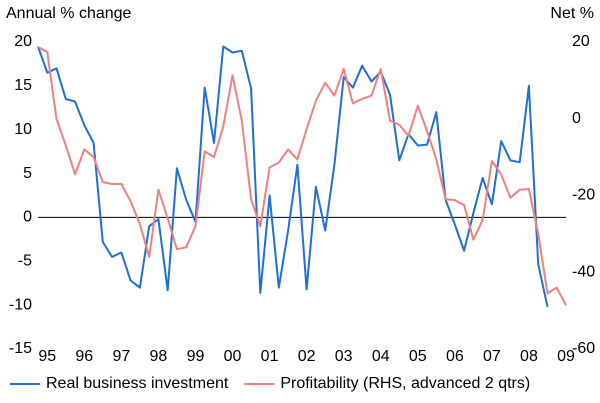 This screenshot has height=403, width=600. I want to click on y-tick-label: 20, so click(23, 41).